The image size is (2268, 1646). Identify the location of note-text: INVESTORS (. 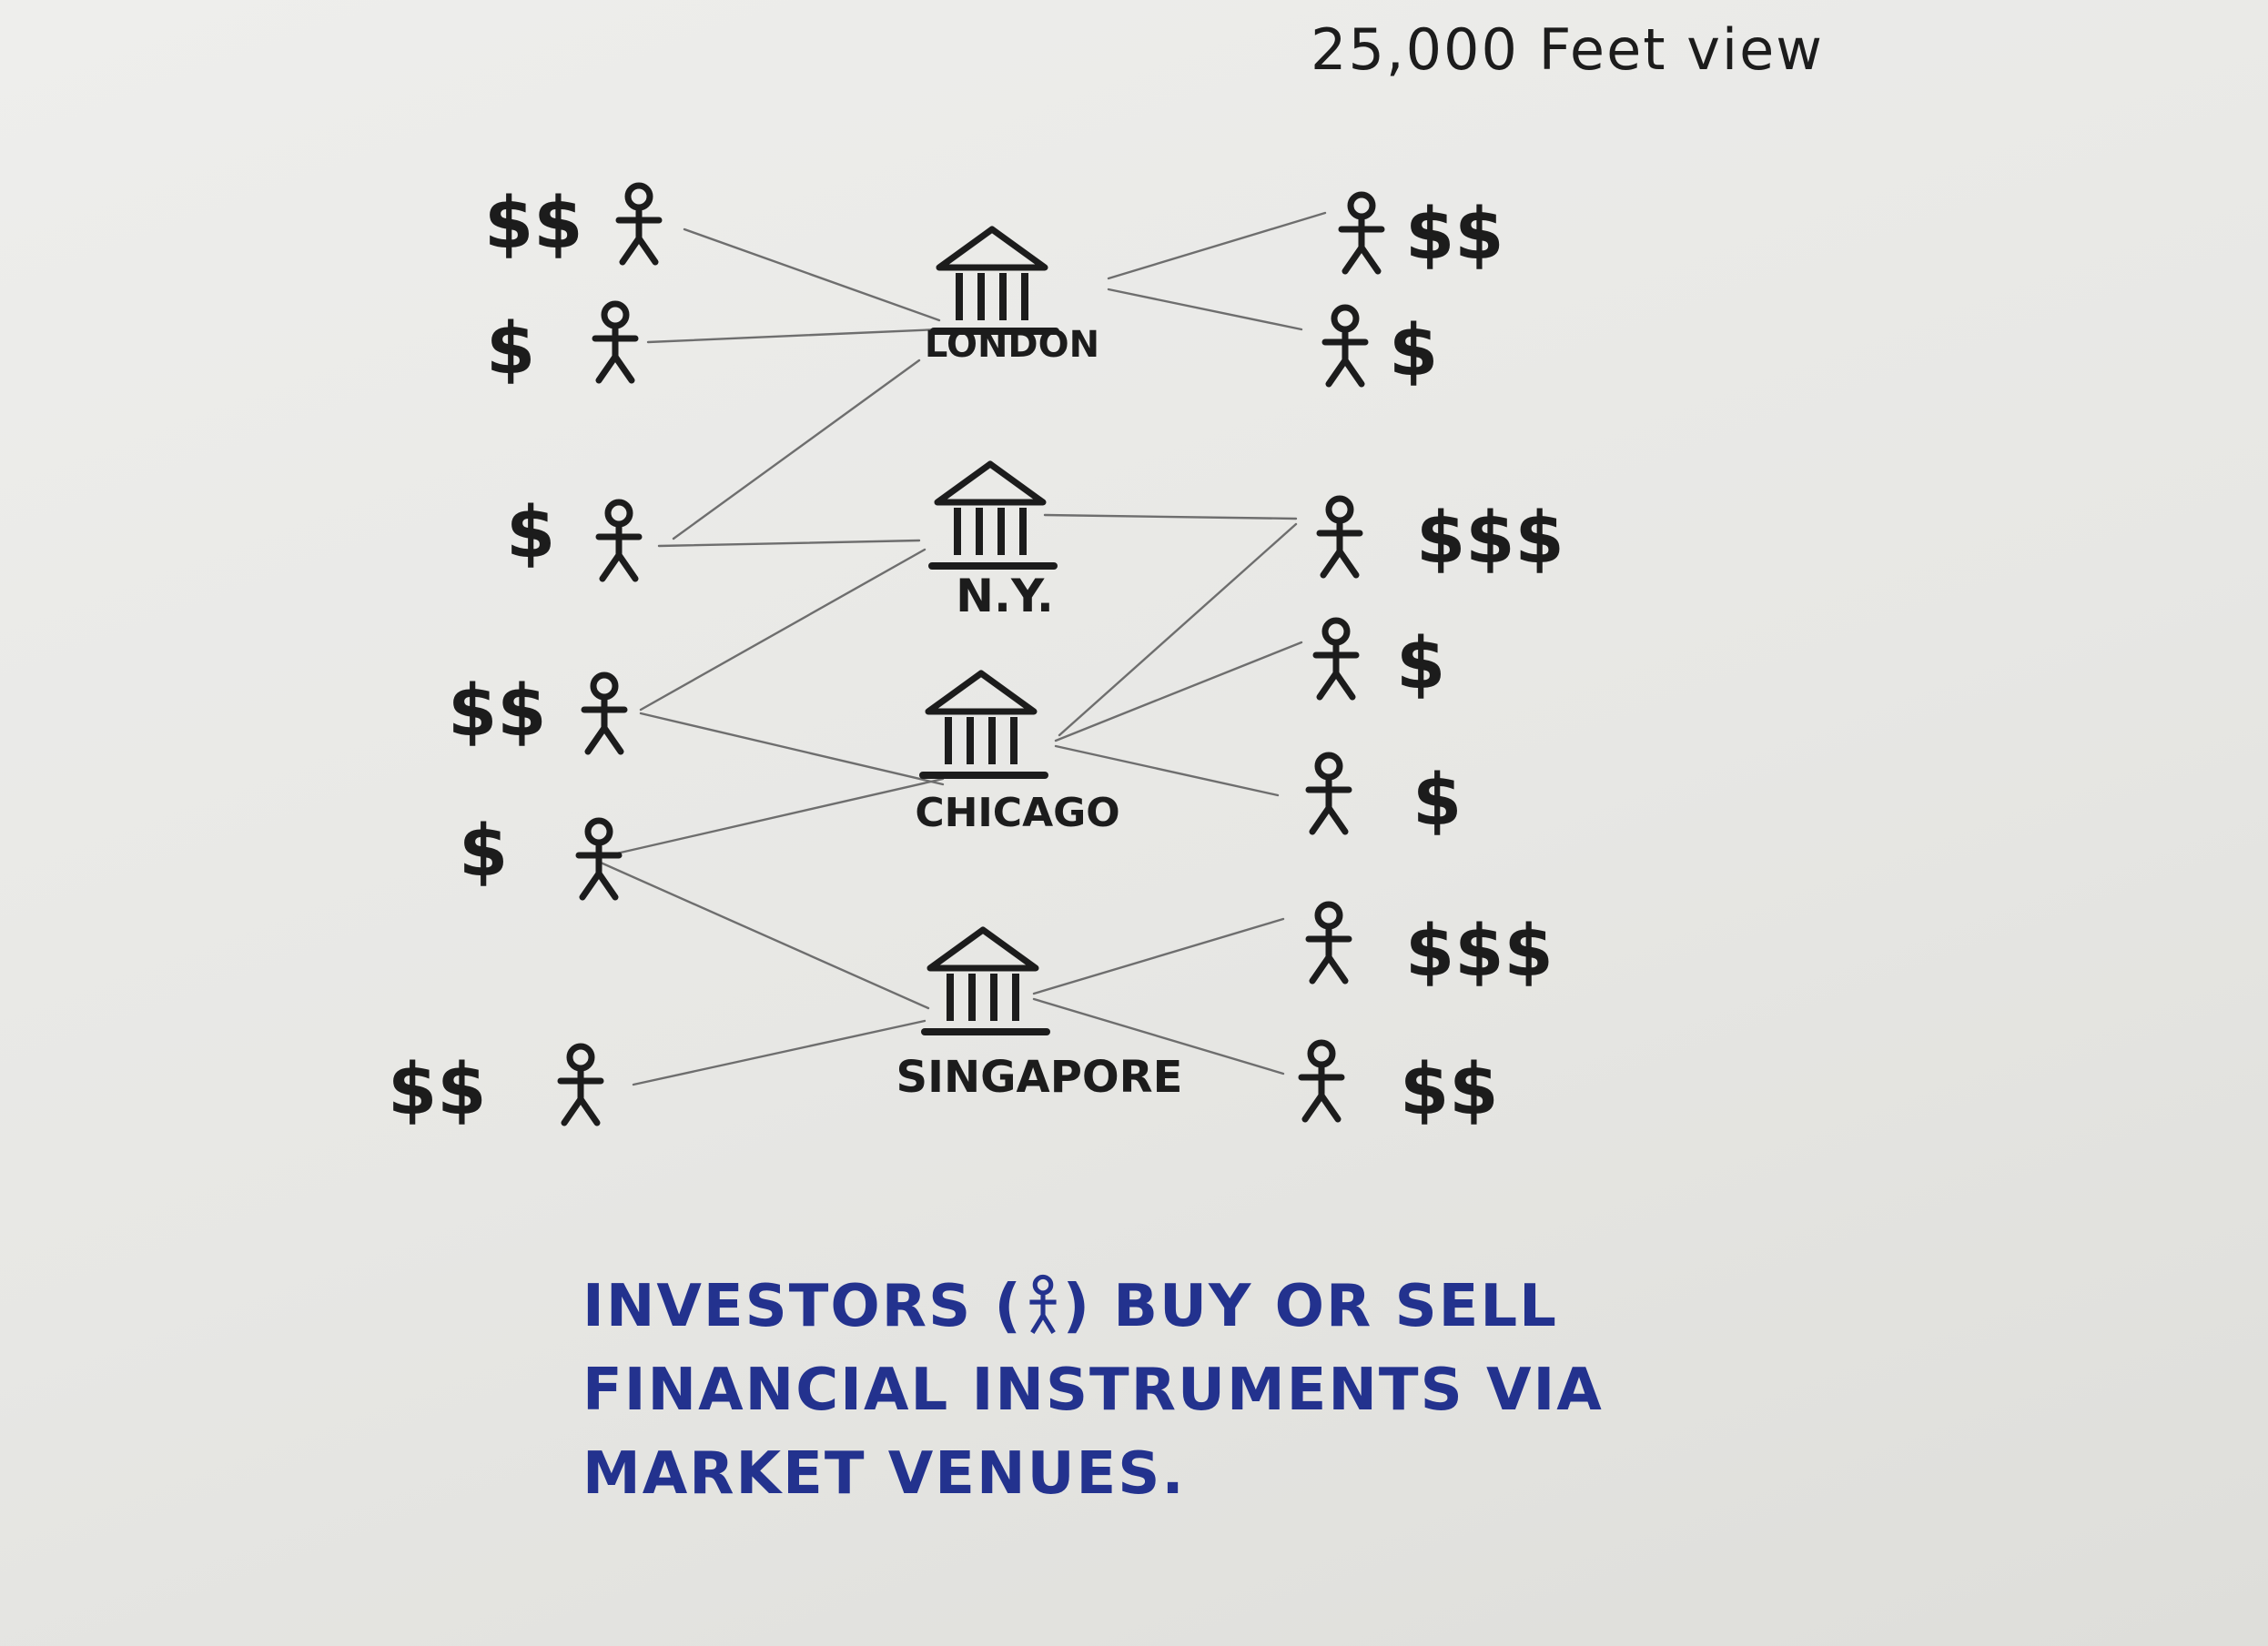
(802, 1306).